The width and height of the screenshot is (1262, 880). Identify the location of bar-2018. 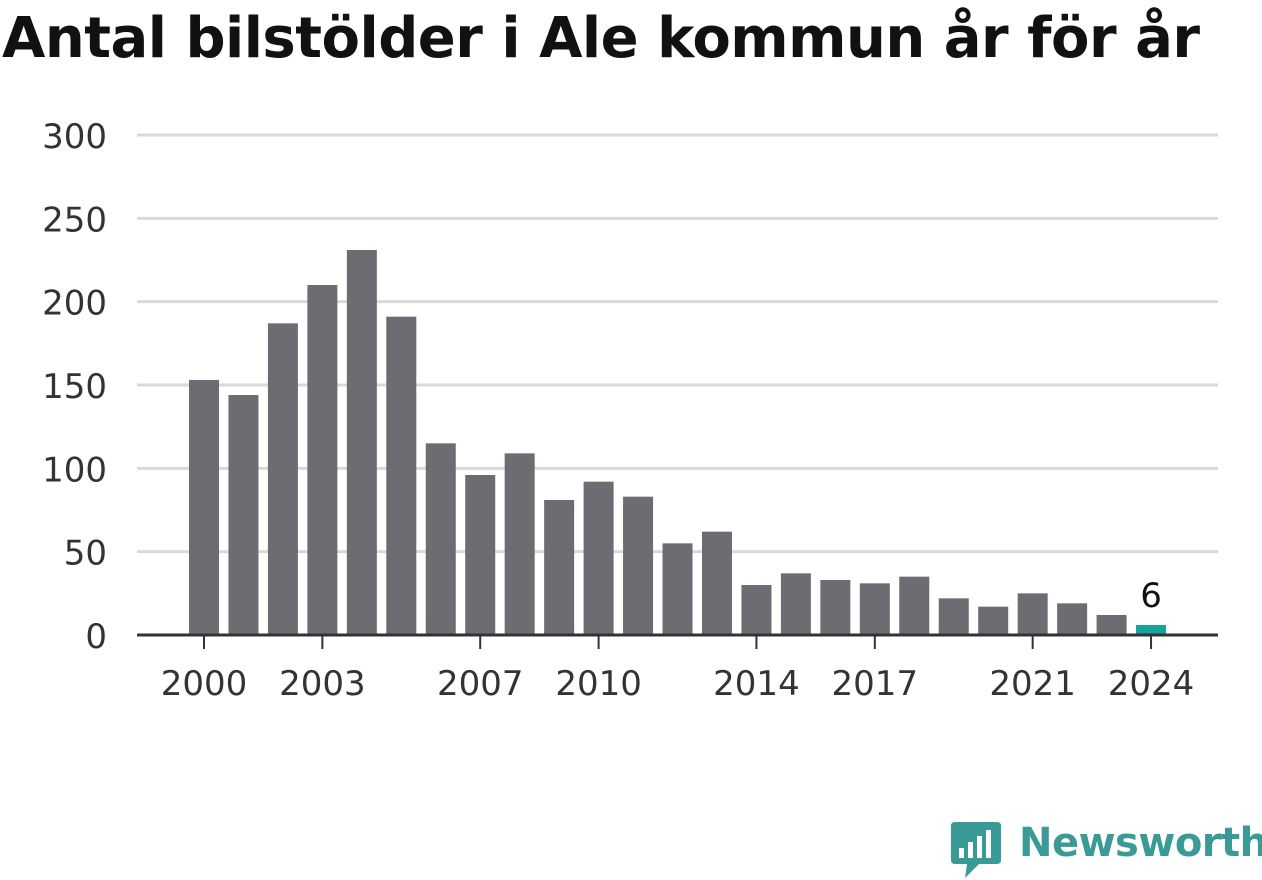
(914, 605).